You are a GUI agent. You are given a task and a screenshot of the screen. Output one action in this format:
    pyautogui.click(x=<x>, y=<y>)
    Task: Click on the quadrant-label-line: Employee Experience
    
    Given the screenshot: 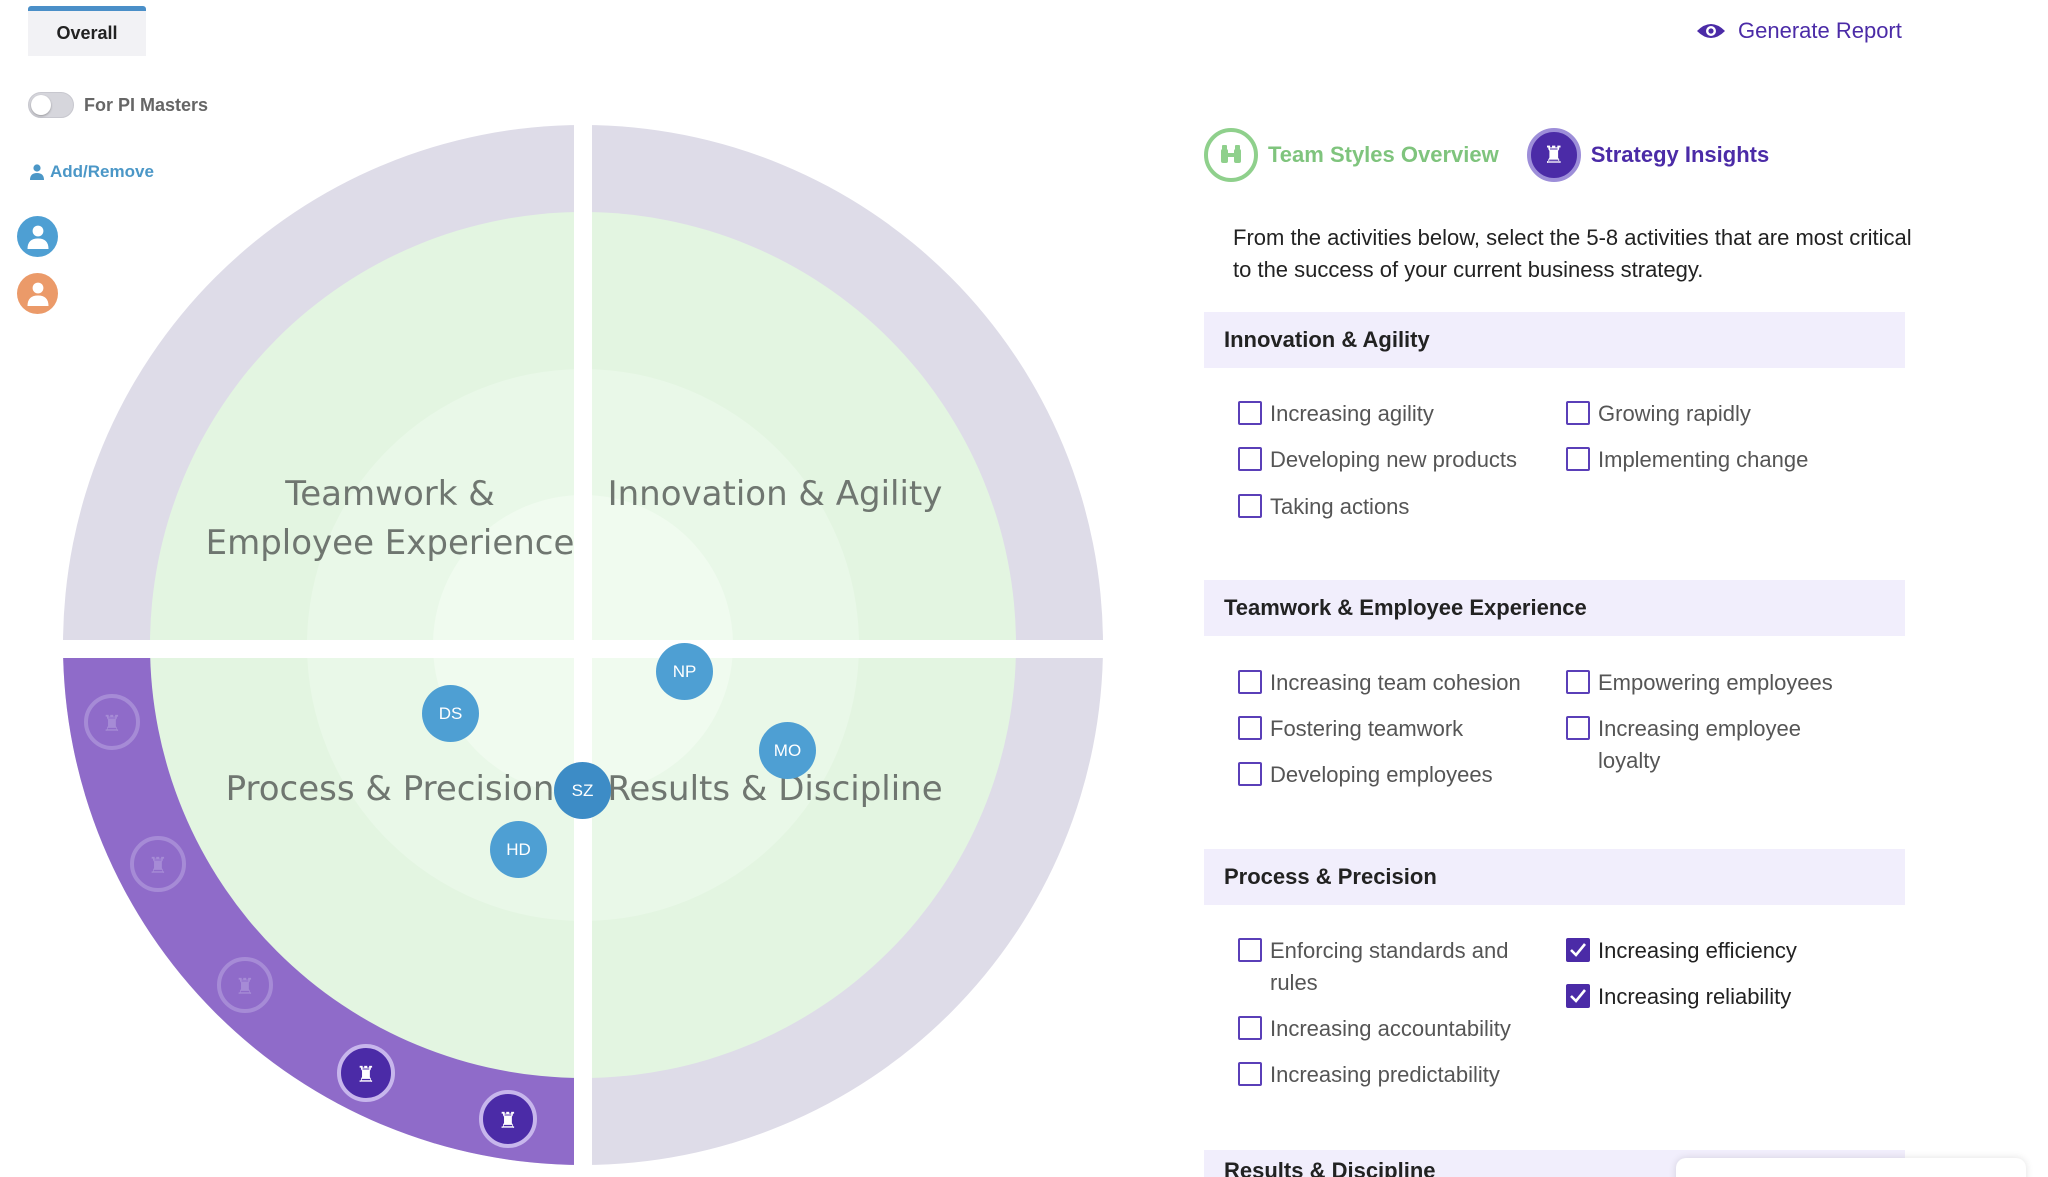 What is the action you would take?
    pyautogui.click(x=390, y=543)
    